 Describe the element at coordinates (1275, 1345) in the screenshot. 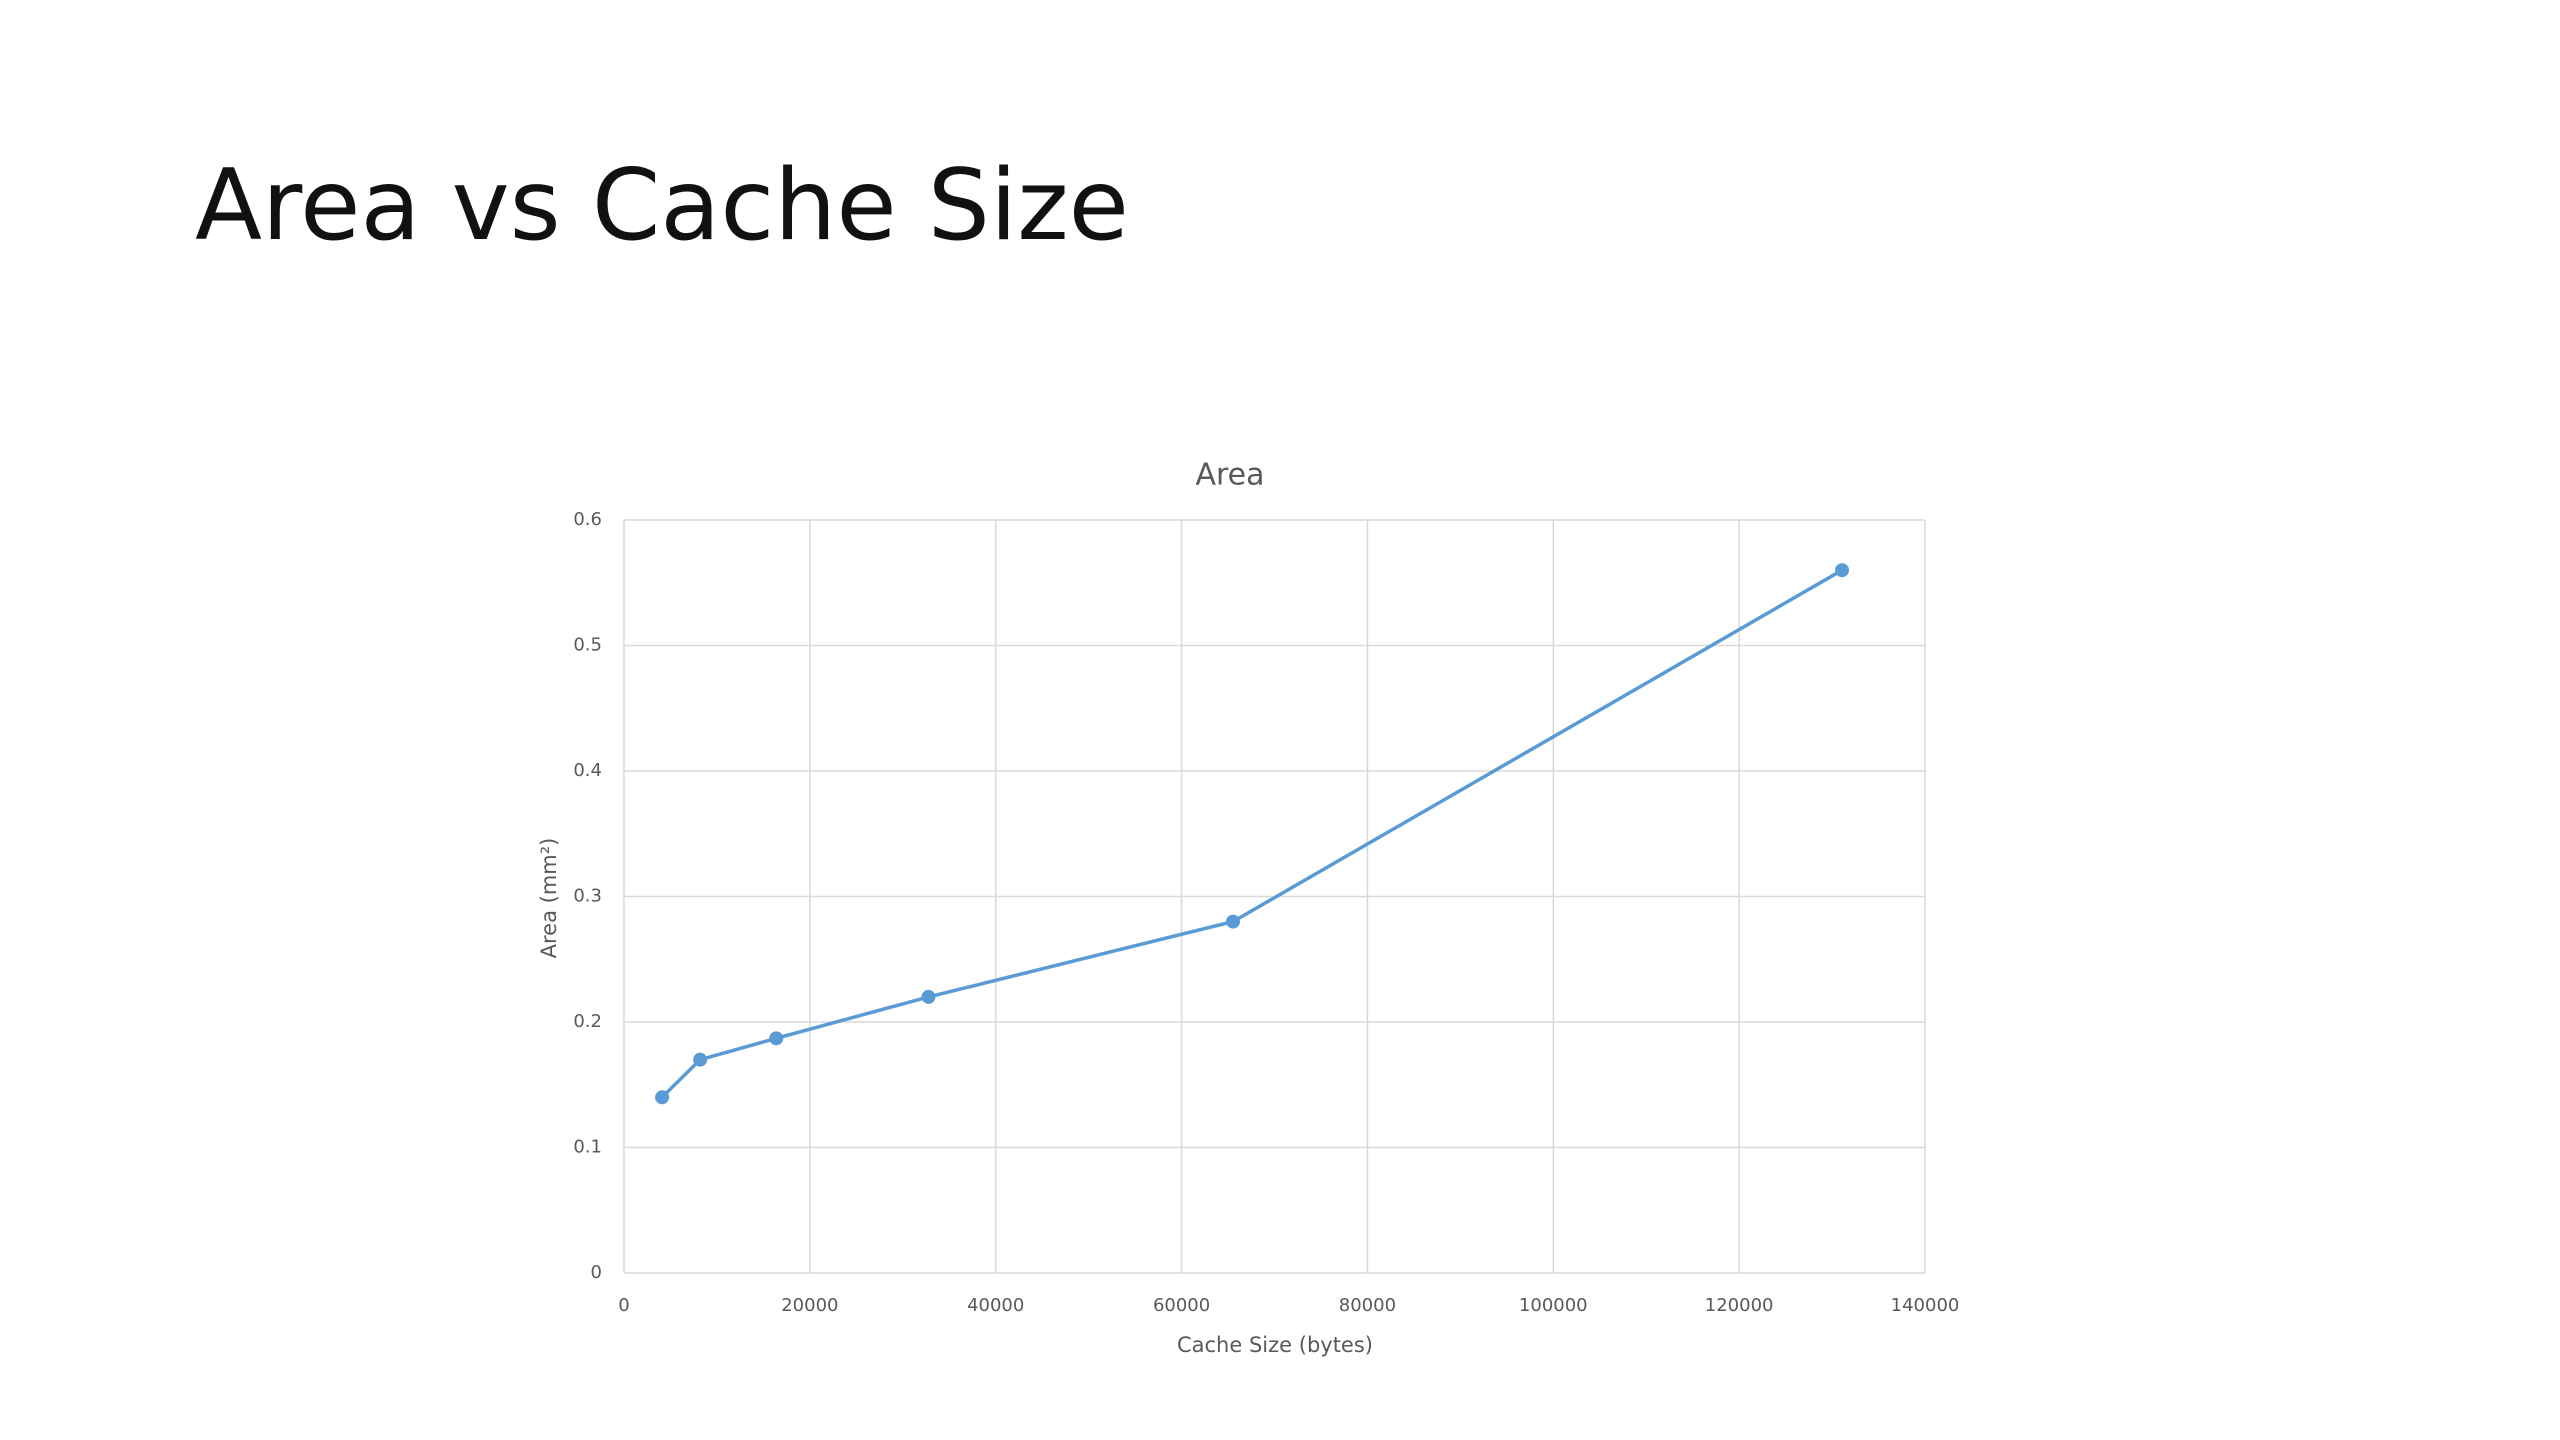

I see `x-axis-title: Cache Size (bytes)` at that location.